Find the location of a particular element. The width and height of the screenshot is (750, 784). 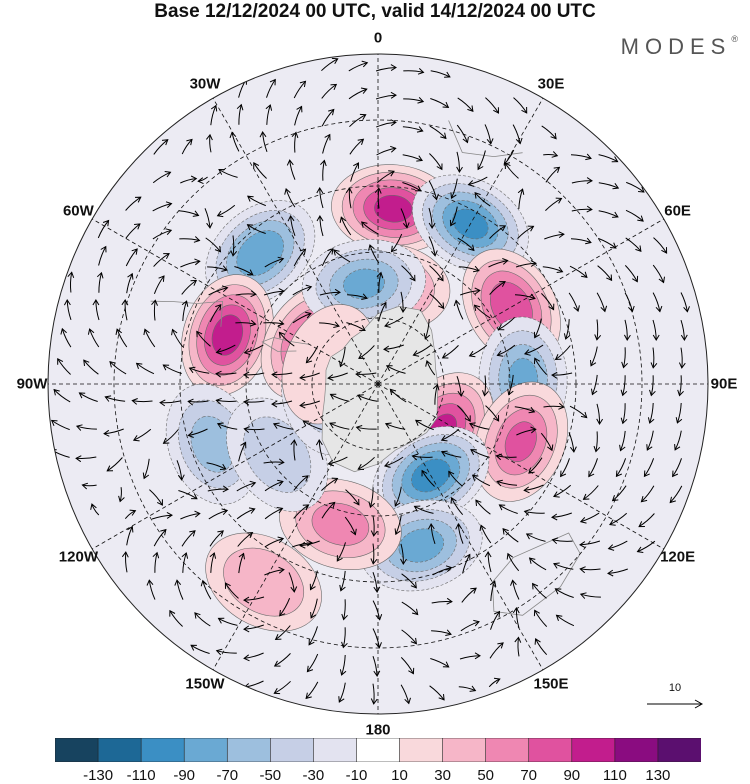

colorbar-tick-label: 110 is located at coordinates (614, 775).